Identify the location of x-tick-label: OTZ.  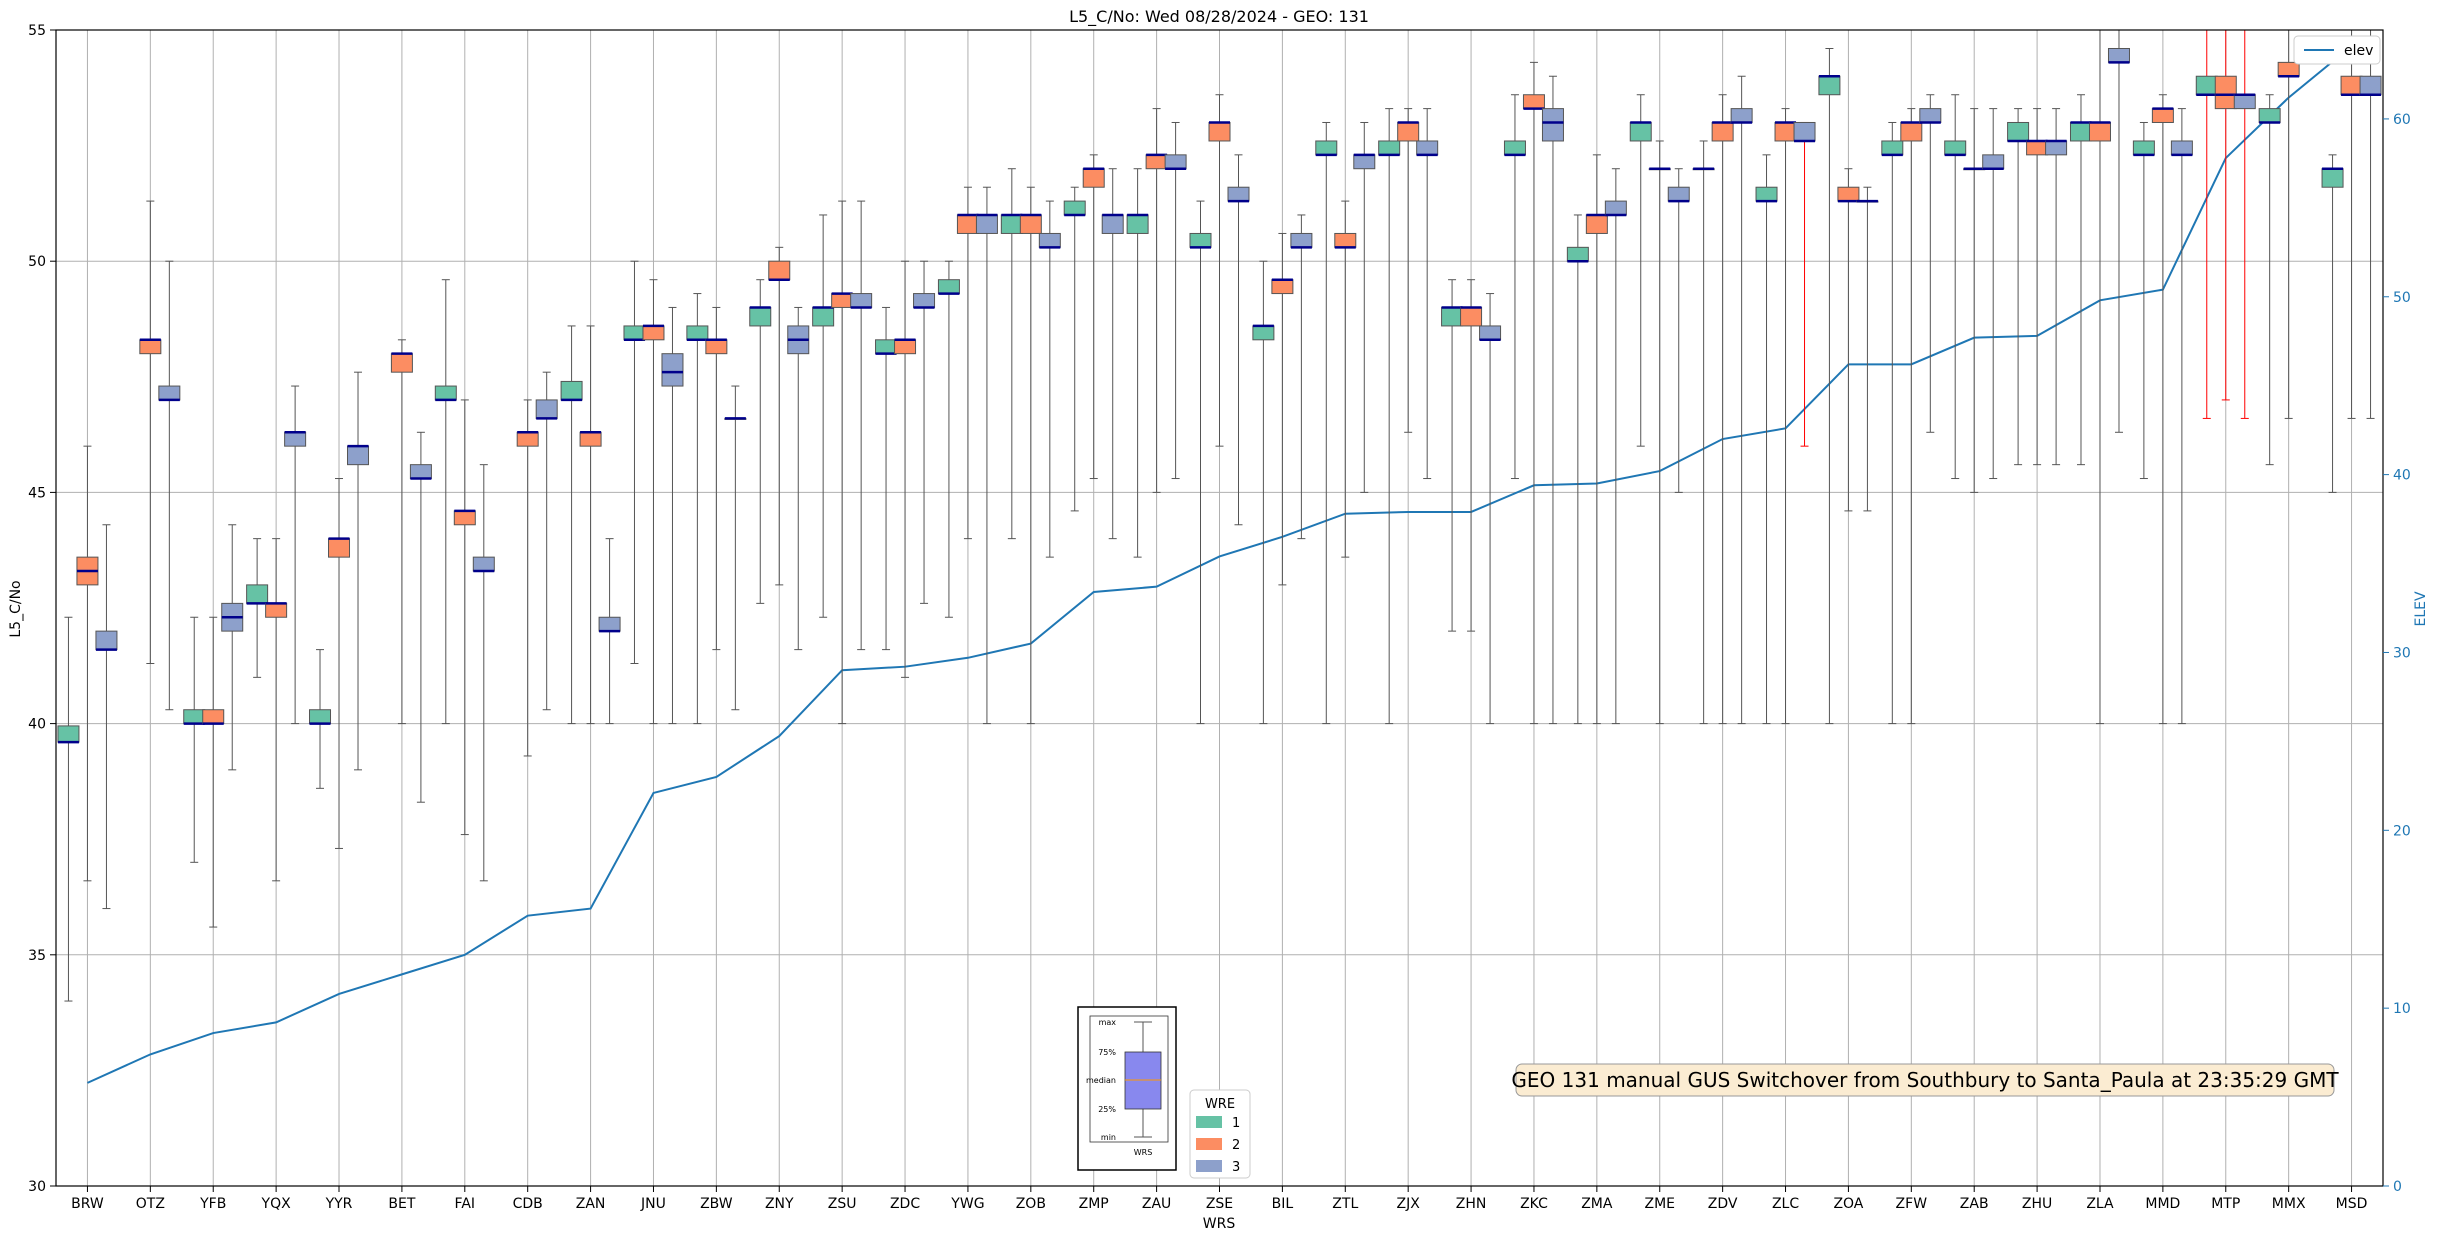
(150, 1204).